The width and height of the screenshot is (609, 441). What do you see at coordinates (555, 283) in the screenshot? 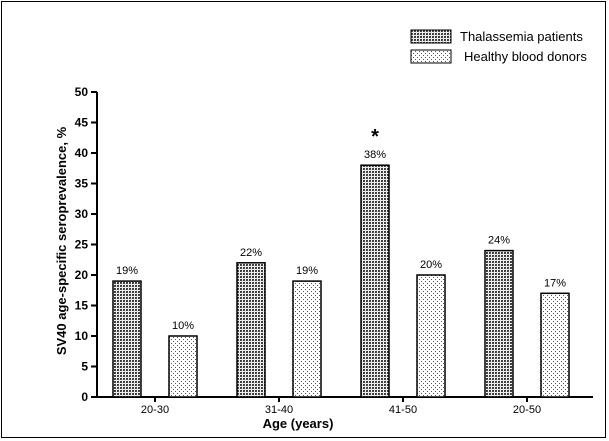
I see `data-label: 17%` at bounding box center [555, 283].